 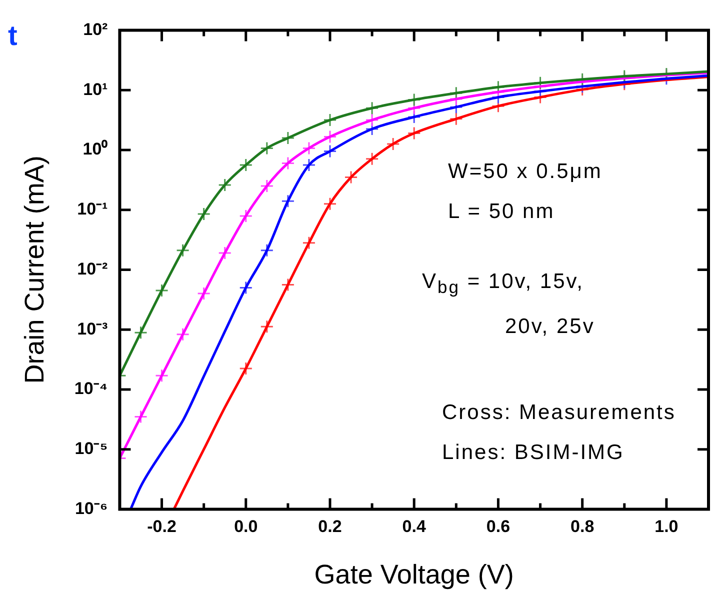 What do you see at coordinates (501, 212) in the screenshot?
I see `annotation: L = 50 nm` at bounding box center [501, 212].